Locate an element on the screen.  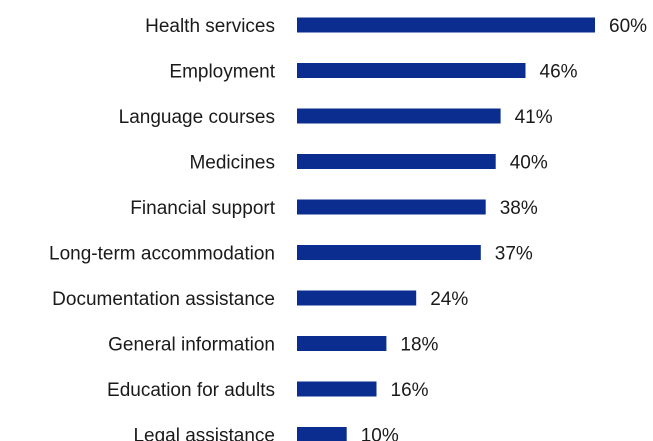
category-label-9: Legal assistance is located at coordinates (204, 433).